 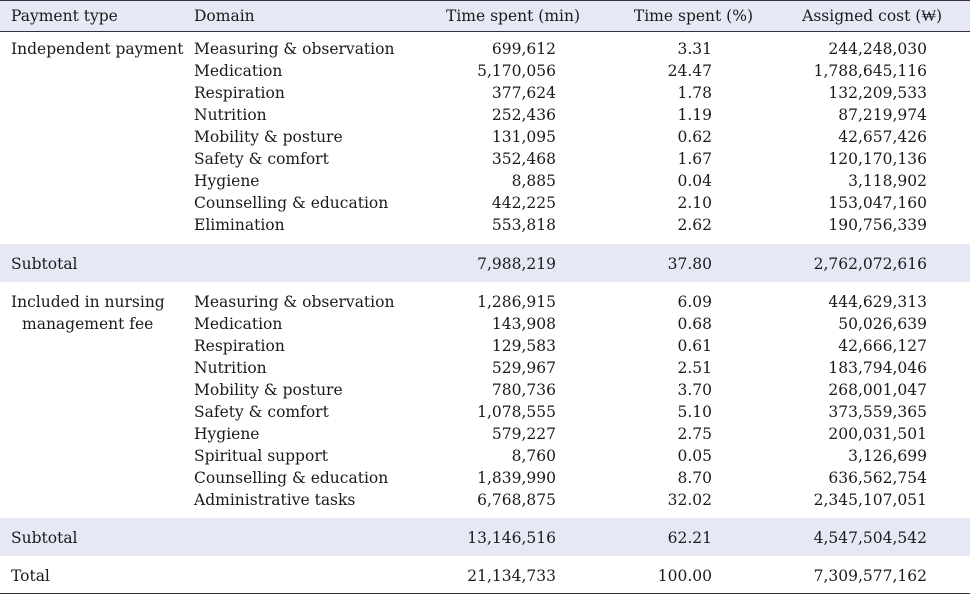 What do you see at coordinates (238, 71) in the screenshot?
I see `domain-cell: Medication` at bounding box center [238, 71].